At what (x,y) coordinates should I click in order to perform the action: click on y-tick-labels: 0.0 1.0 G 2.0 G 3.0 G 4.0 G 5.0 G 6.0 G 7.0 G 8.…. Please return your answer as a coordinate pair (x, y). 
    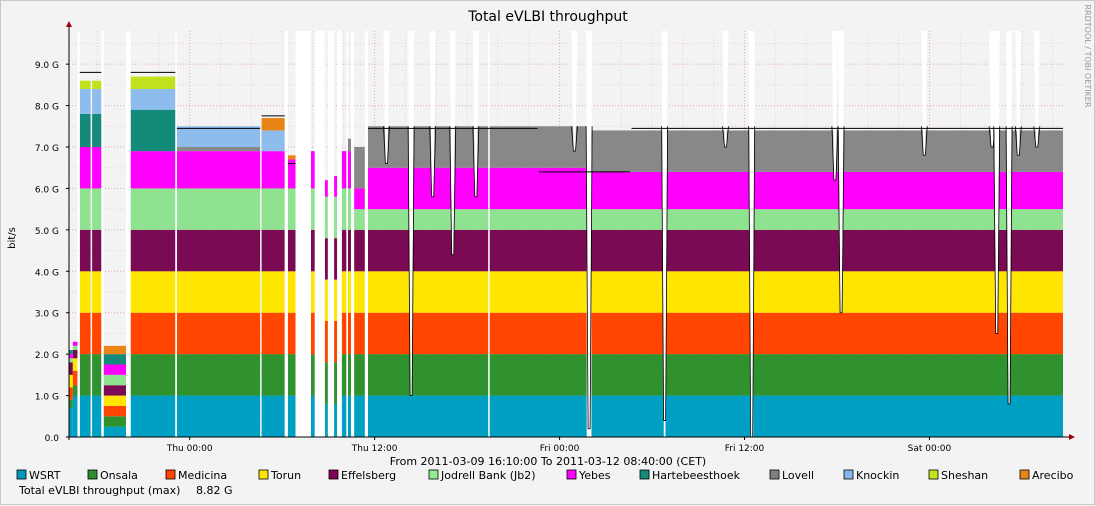
    Looking at the image, I should click on (52, 252).